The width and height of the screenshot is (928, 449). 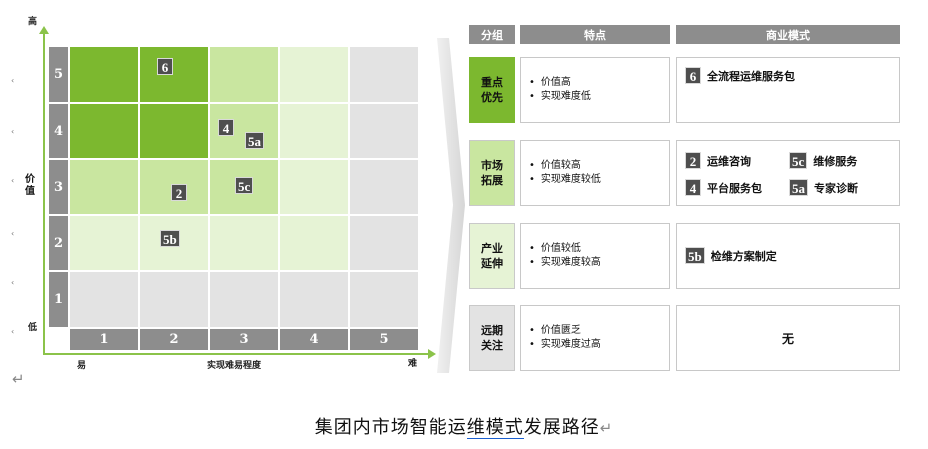 I want to click on model-cell-market-expansion: 2 运维咨询 5c 维修服务 4 平台服务包 5a 专家诊断, so click(x=788, y=173).